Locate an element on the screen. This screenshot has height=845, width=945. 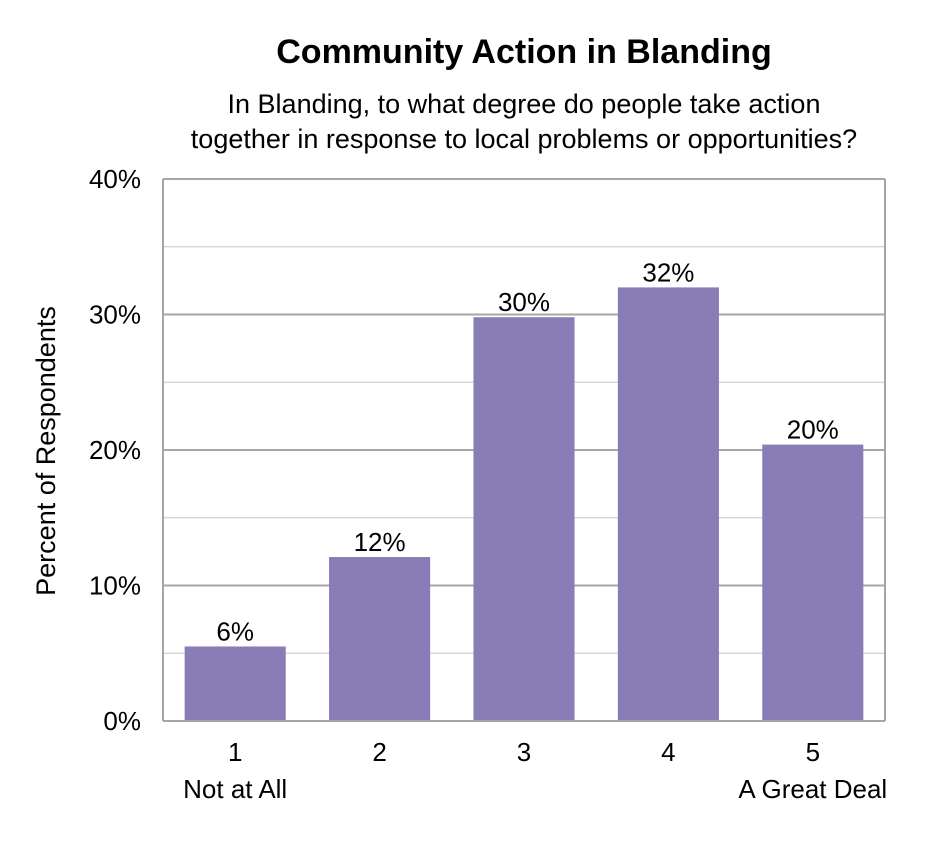
x-tick-label: 4 is located at coordinates (668, 752).